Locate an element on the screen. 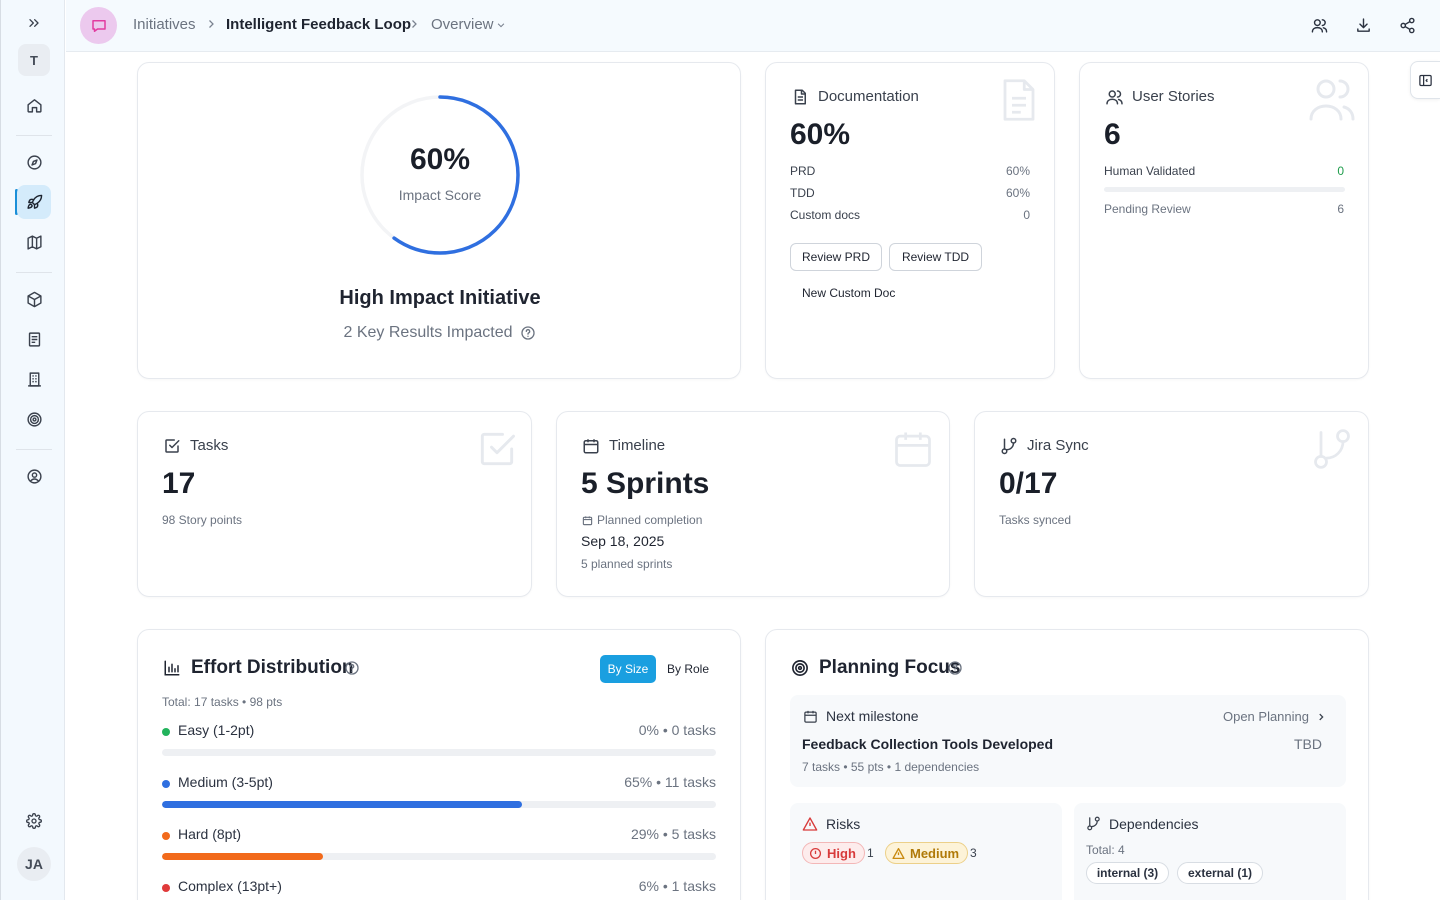 This screenshot has height=900, width=1440. panel-toggle-button is located at coordinates (1425, 80).